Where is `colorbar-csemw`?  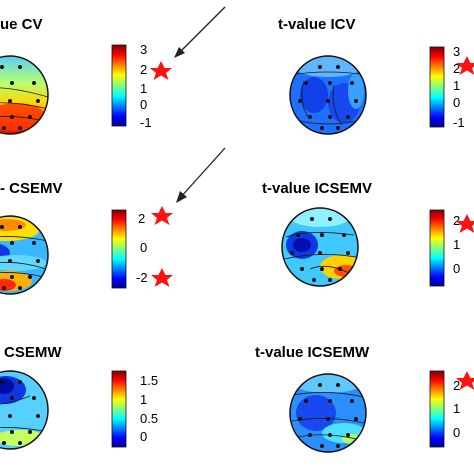
colorbar-csemw is located at coordinates (119, 409).